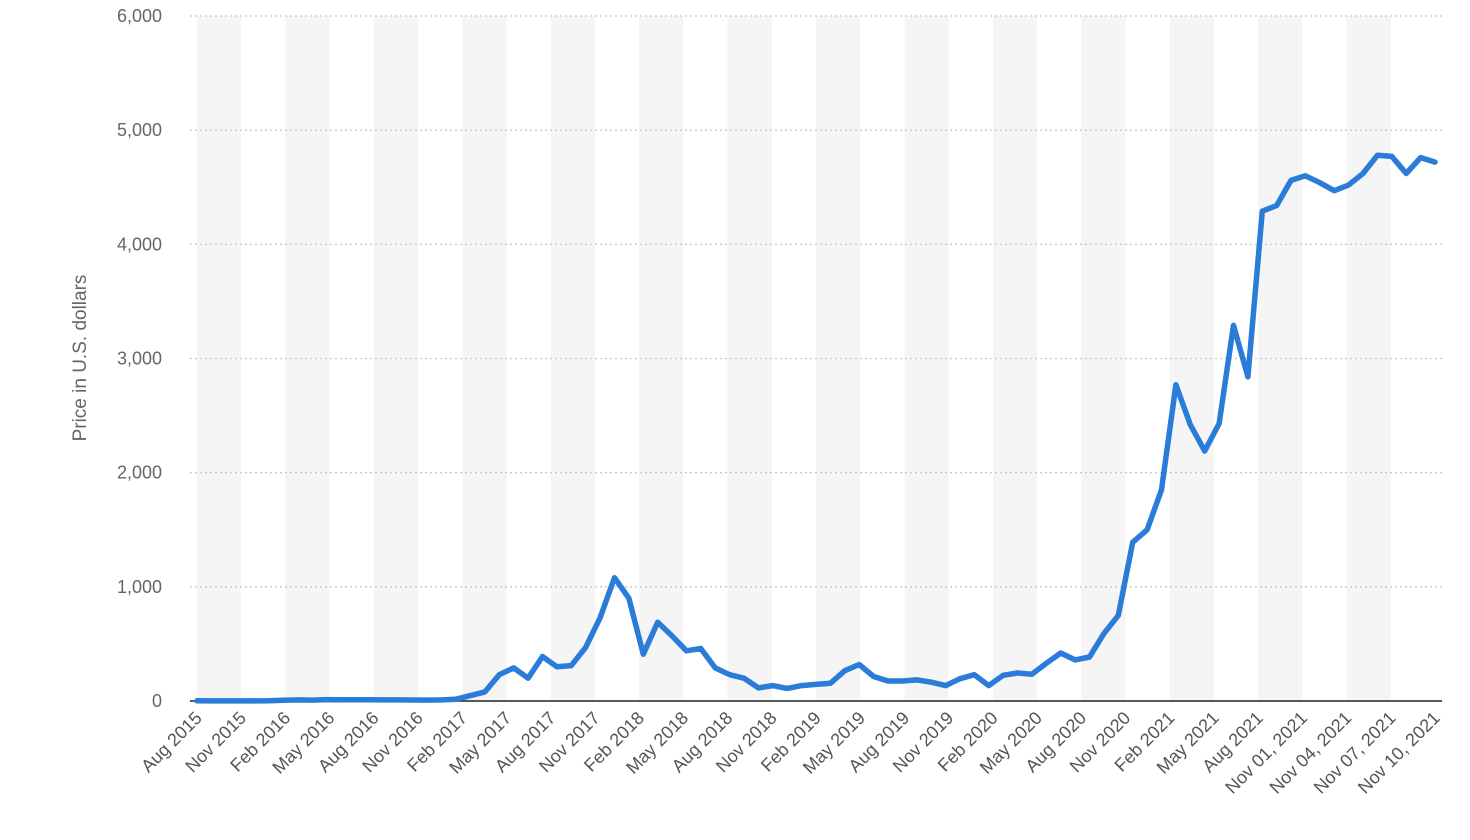 This screenshot has height=840, width=1470. What do you see at coordinates (139, 244) in the screenshot?
I see `y-tick-label: 4,000` at bounding box center [139, 244].